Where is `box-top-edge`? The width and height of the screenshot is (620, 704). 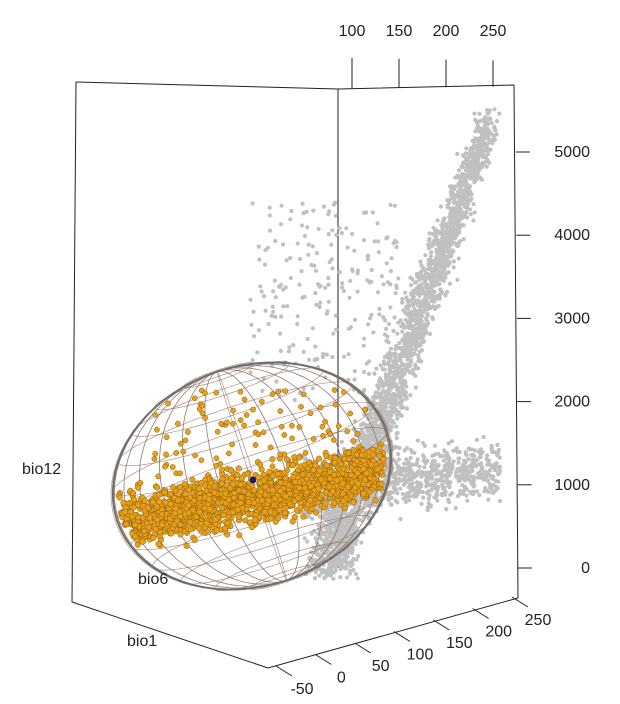 box-top-edge is located at coordinates (207, 85).